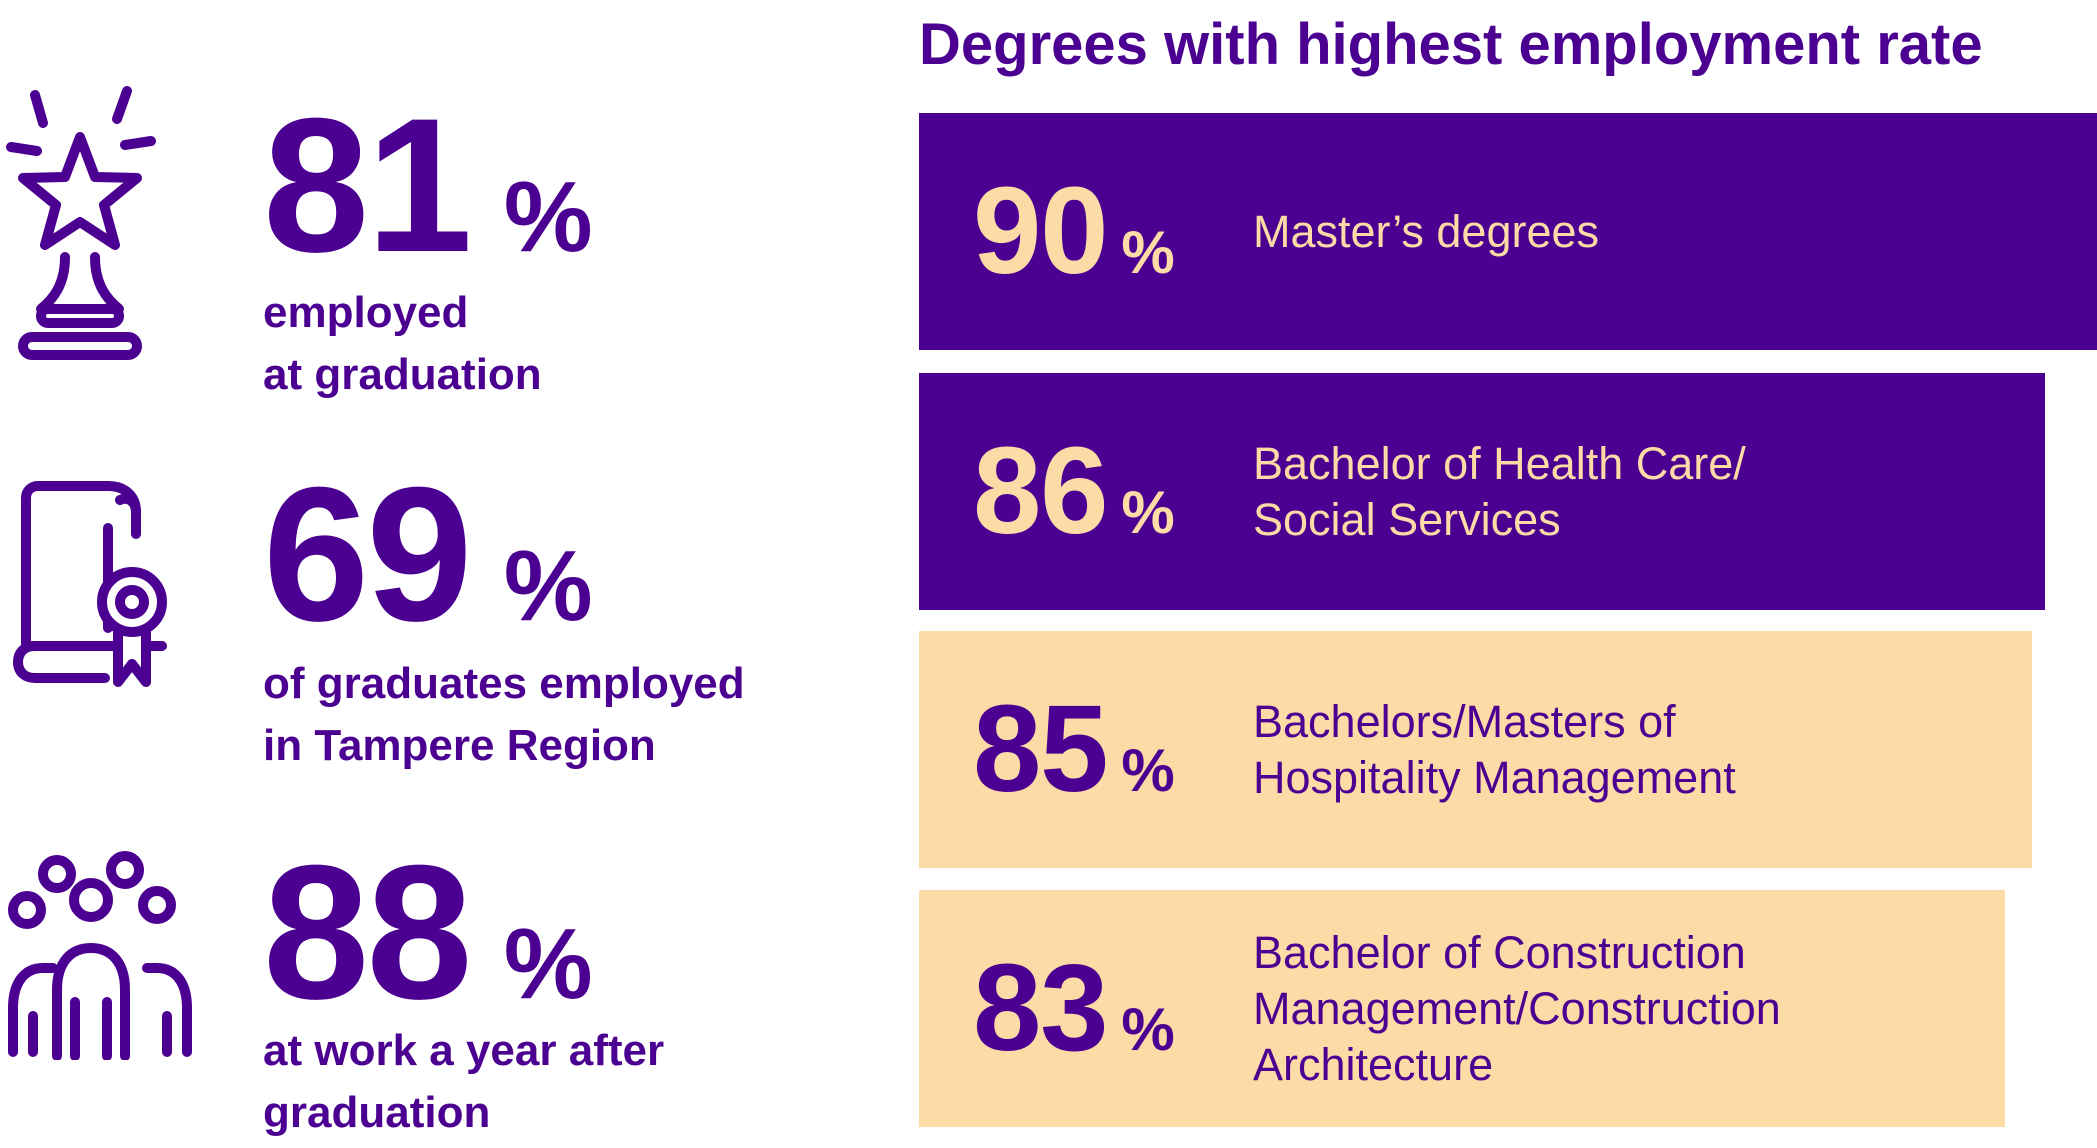 Image resolution: width=2097 pixels, height=1148 pixels. What do you see at coordinates (97, 584) in the screenshot?
I see `diploma-icon` at bounding box center [97, 584].